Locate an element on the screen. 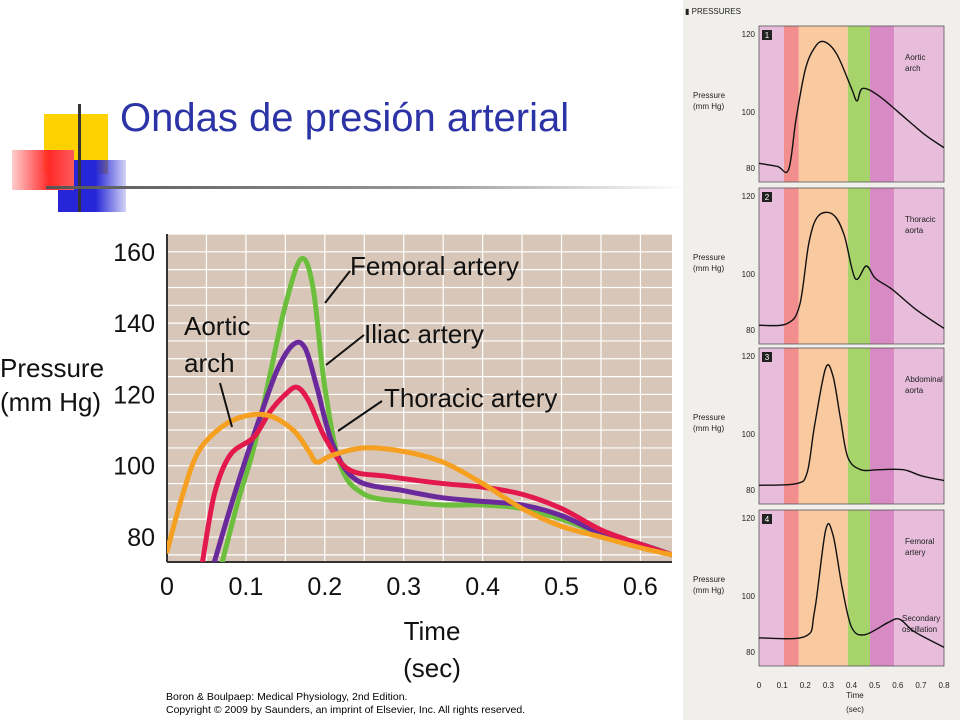 The height and width of the screenshot is (720, 960). annotation-iliac: Iliac artery is located at coordinates (424, 334).